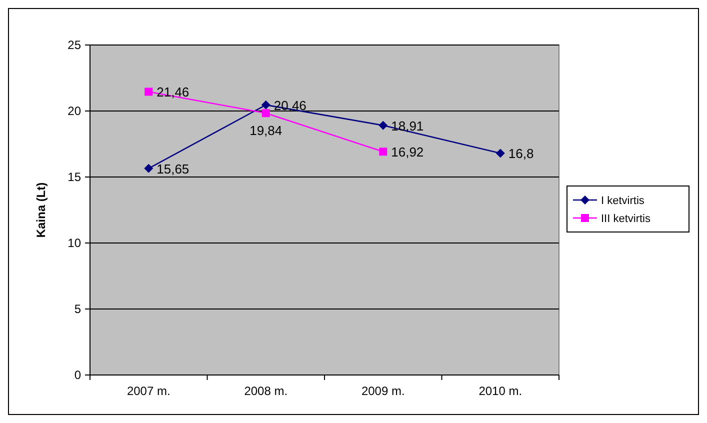 The height and width of the screenshot is (423, 707). Describe the element at coordinates (75, 45) in the screenshot. I see `y-tick-label: 25` at that location.